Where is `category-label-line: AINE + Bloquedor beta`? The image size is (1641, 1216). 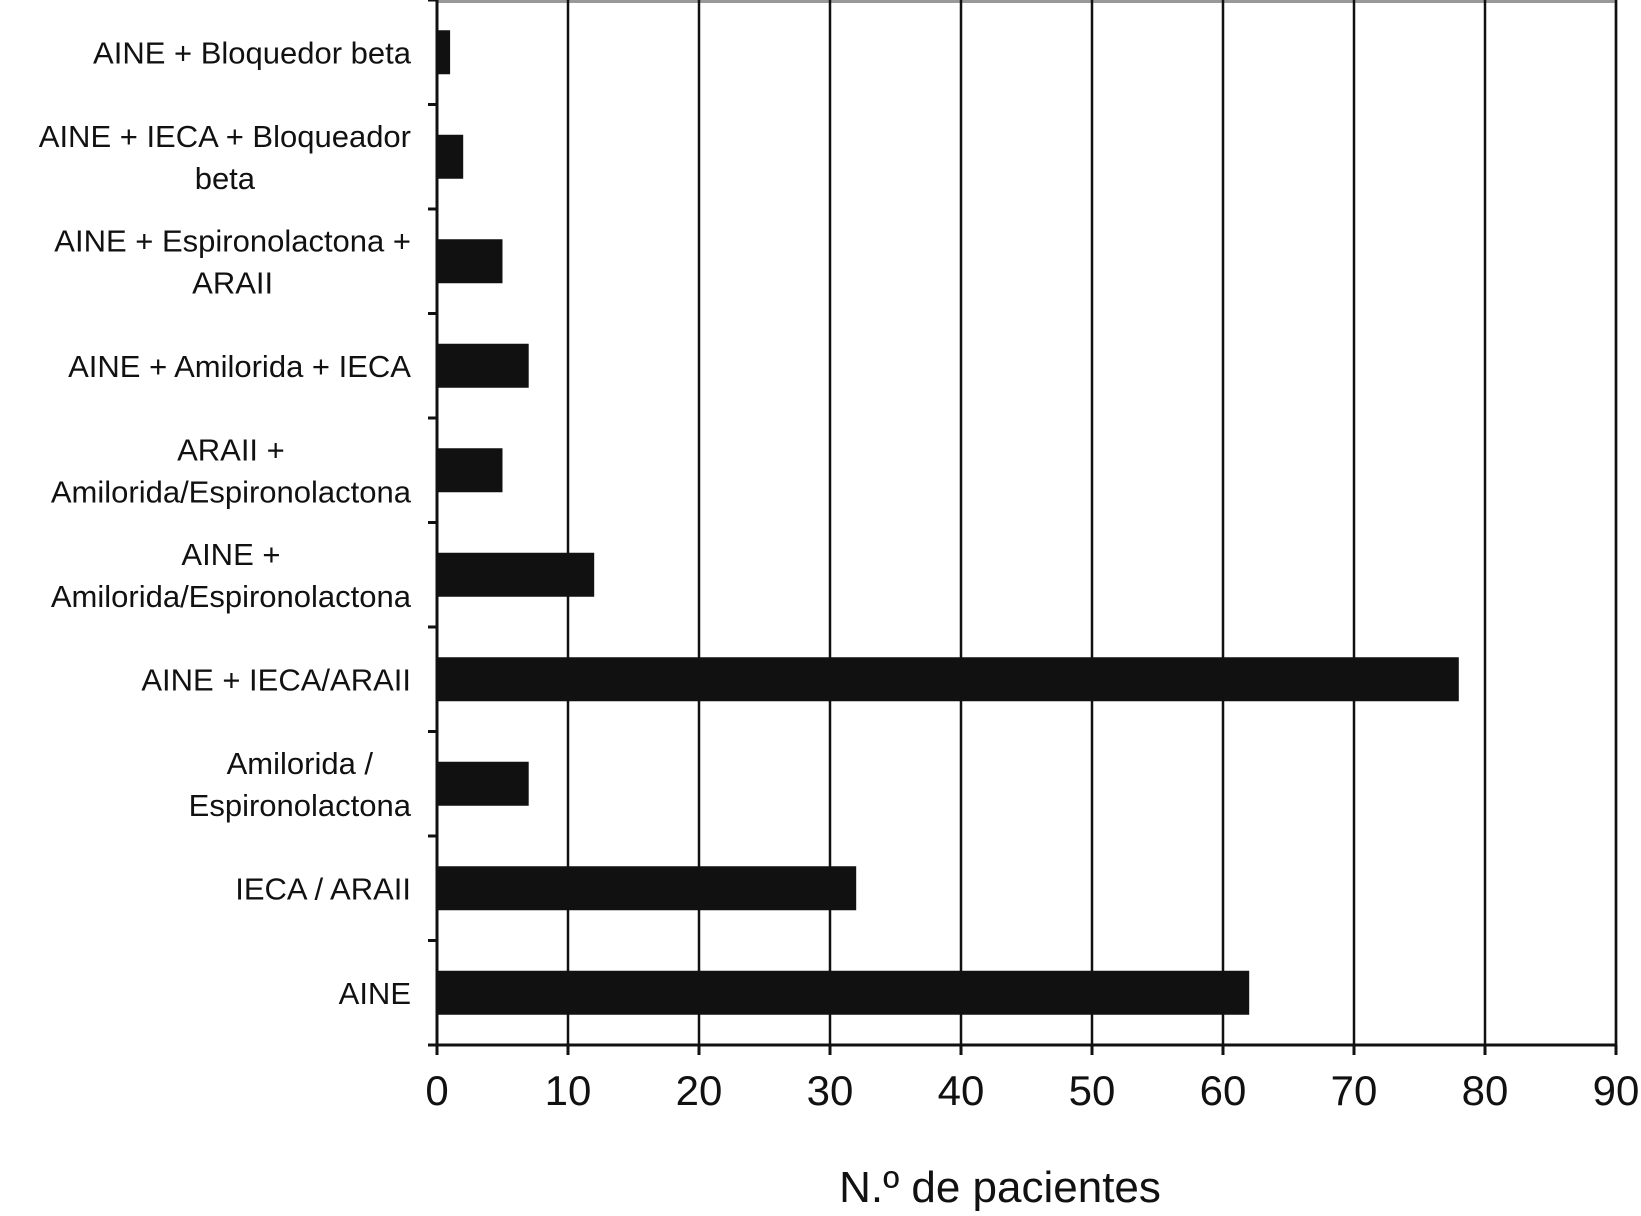
category-label-line: AINE + Bloquedor beta is located at coordinates (252, 52).